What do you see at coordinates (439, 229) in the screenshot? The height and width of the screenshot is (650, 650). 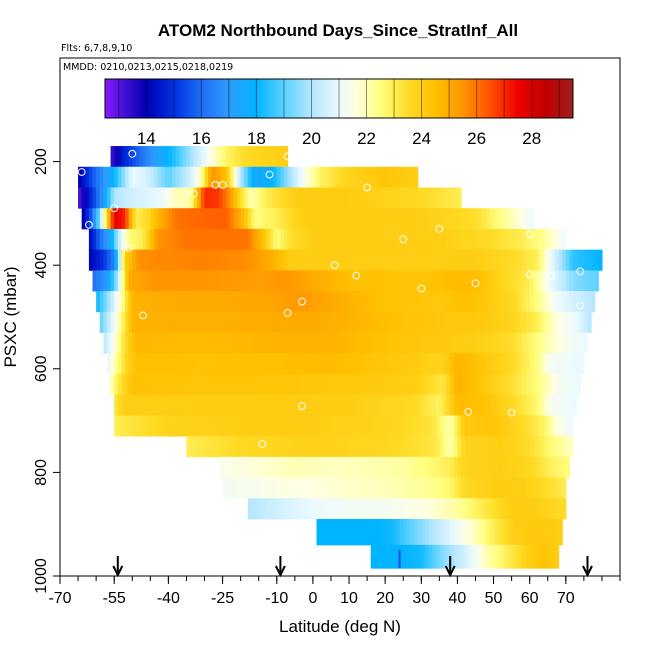 I see `sample-point` at bounding box center [439, 229].